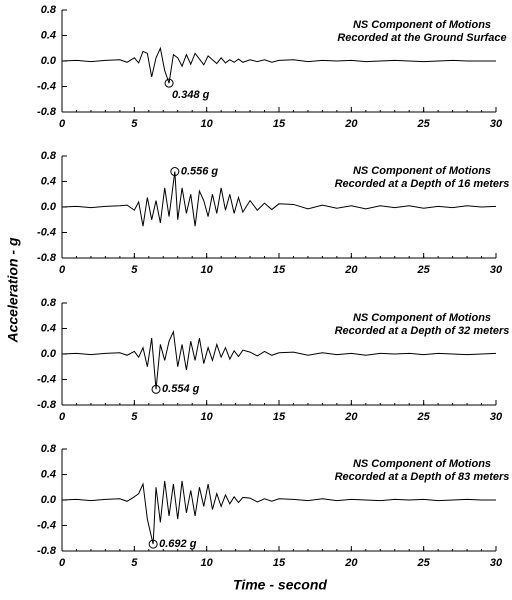  What do you see at coordinates (13, 290) in the screenshot?
I see `y-axis-label: Acceleration - g` at bounding box center [13, 290].